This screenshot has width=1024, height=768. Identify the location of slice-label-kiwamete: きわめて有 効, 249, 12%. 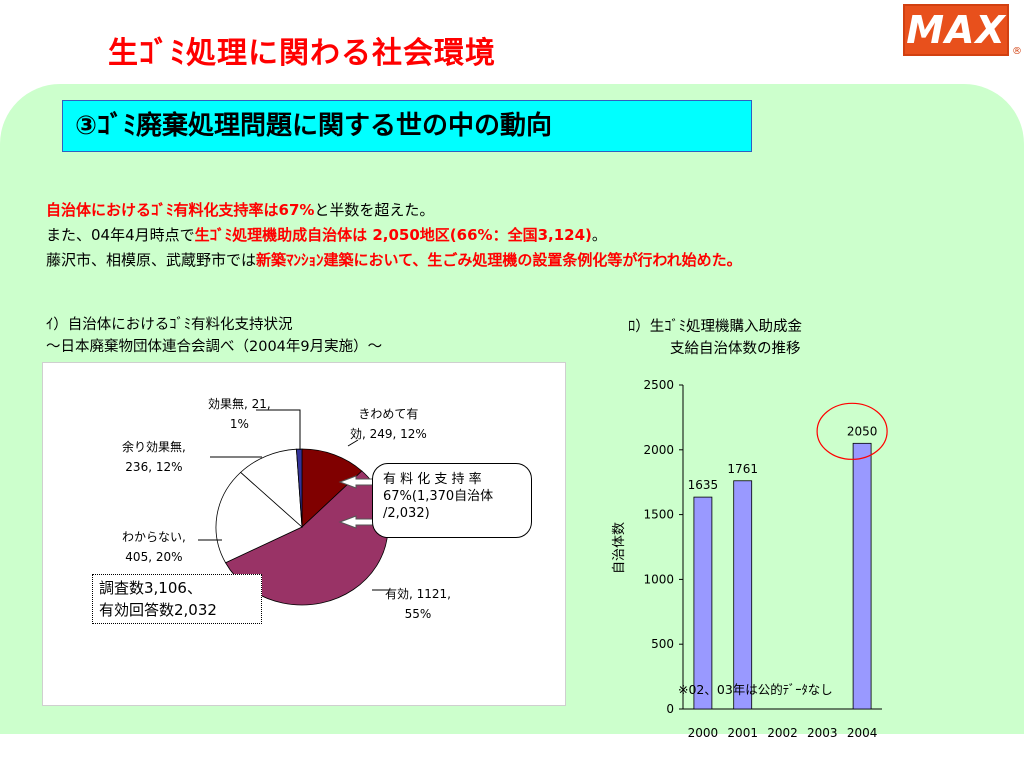
(388, 424).